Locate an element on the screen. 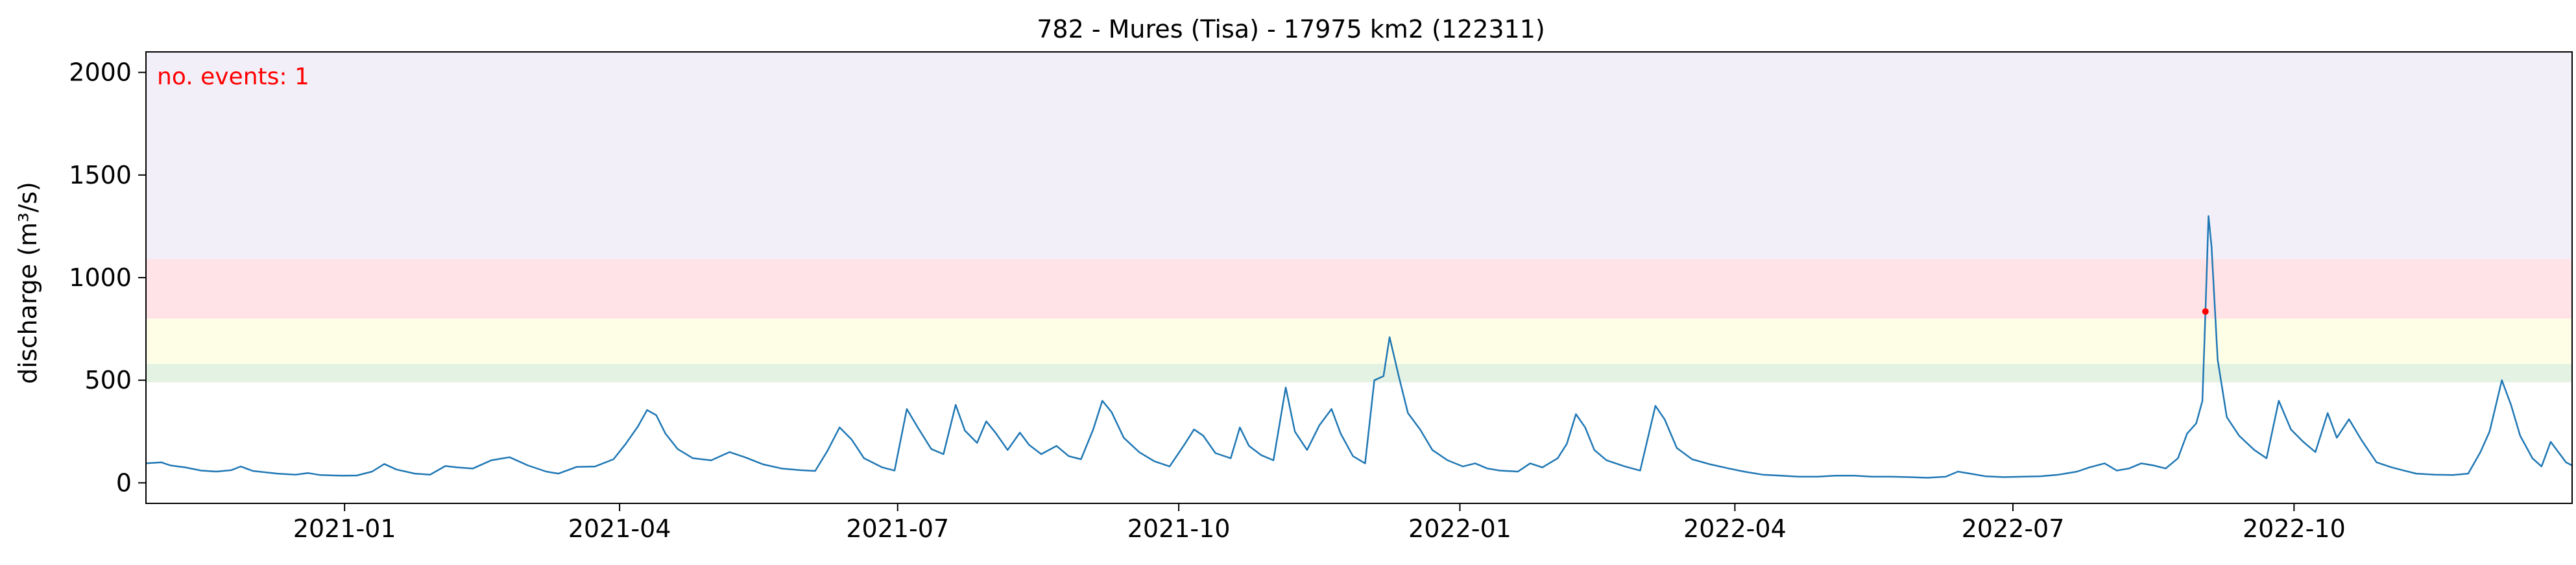 This screenshot has width=2576, height=565. x-tick-label: 2022-01 is located at coordinates (1459, 528).